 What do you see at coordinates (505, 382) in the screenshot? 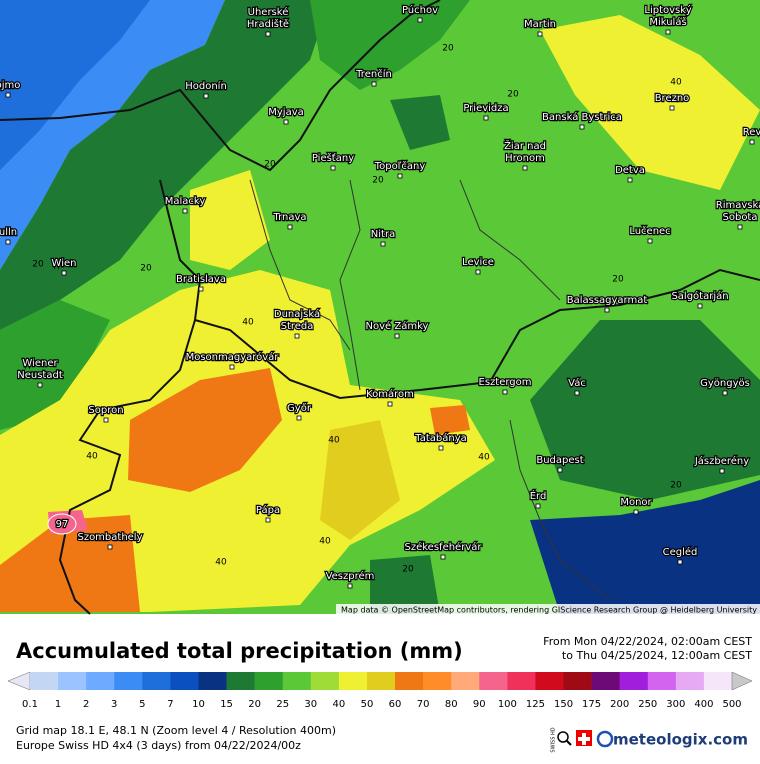
I see `city-label: Esztergom` at bounding box center [505, 382].